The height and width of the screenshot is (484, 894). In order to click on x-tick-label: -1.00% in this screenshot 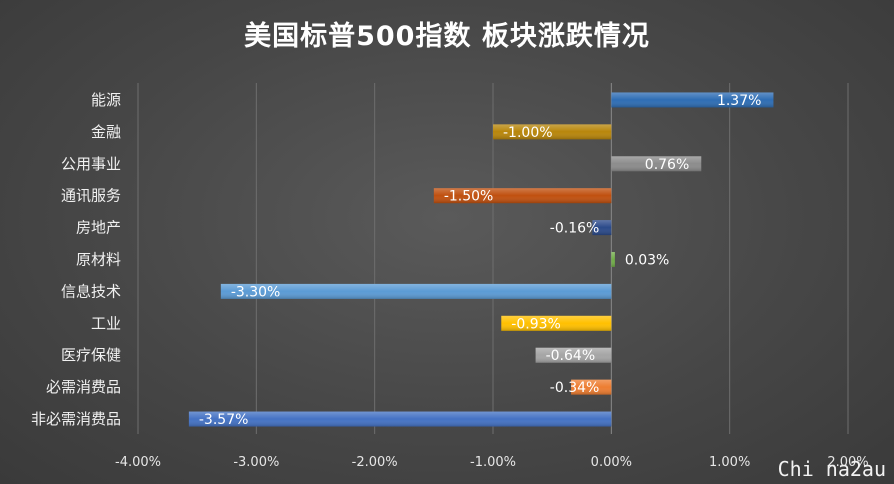, I will do `click(493, 462)`.